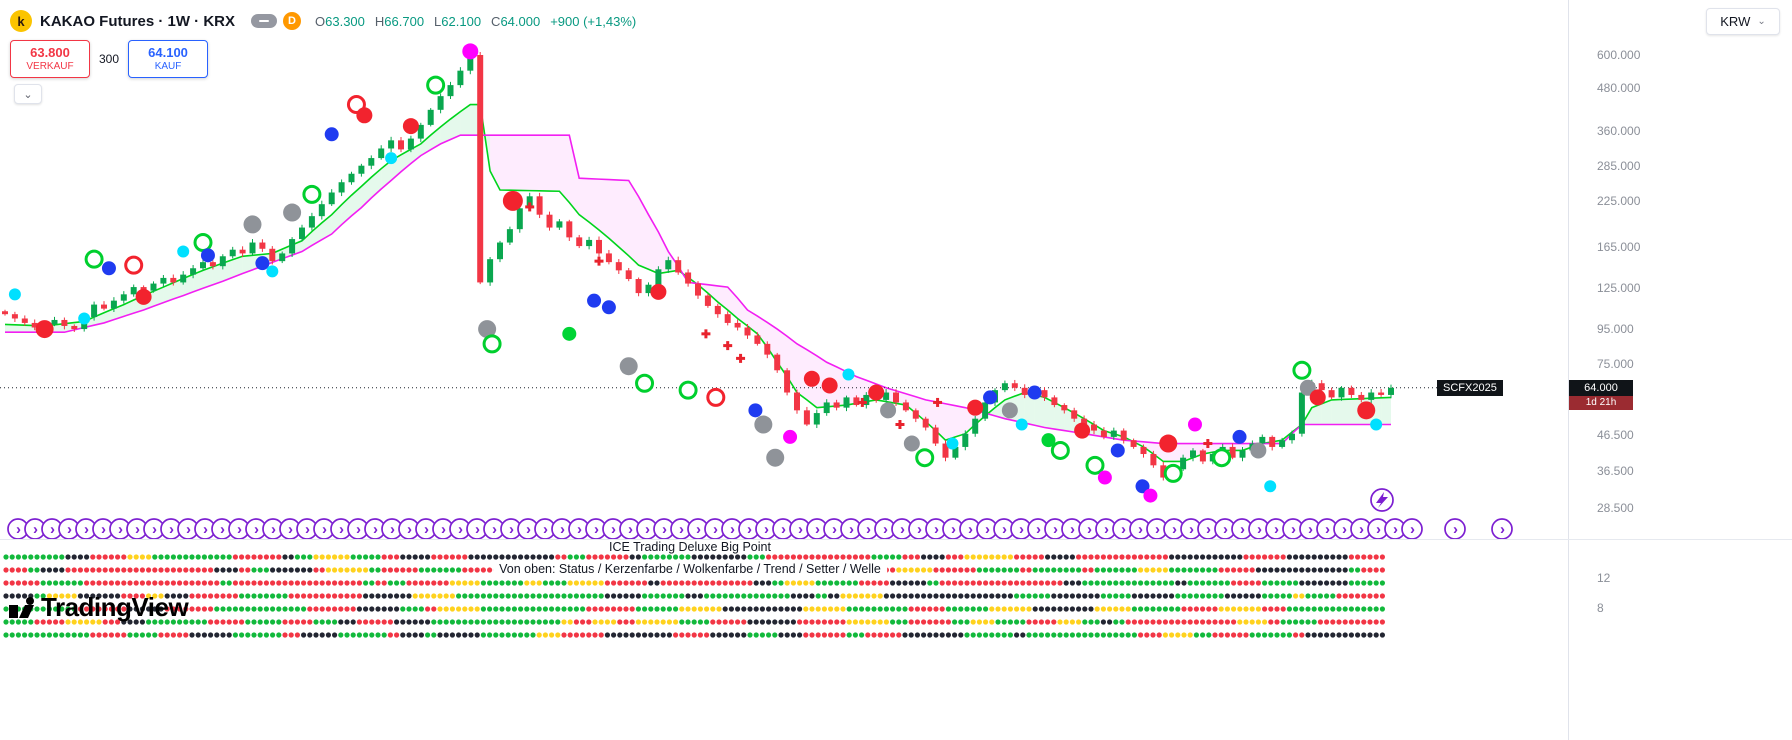  What do you see at coordinates (21, 21) in the screenshot?
I see `symbol-logo-icon: k` at bounding box center [21, 21].